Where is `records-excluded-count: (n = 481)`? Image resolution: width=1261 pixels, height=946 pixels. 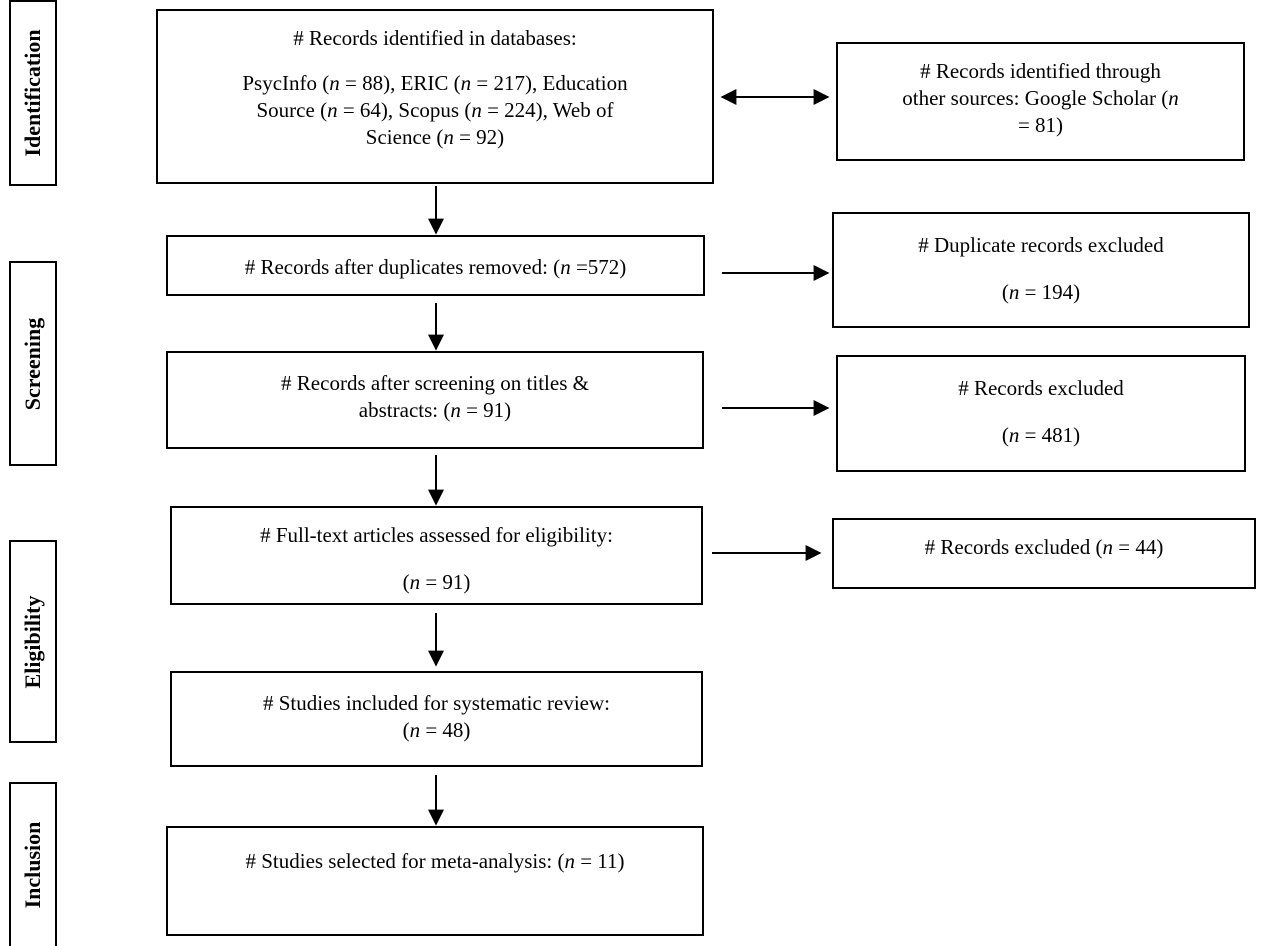
records-excluded-count: (n = 481) is located at coordinates (1041, 435).